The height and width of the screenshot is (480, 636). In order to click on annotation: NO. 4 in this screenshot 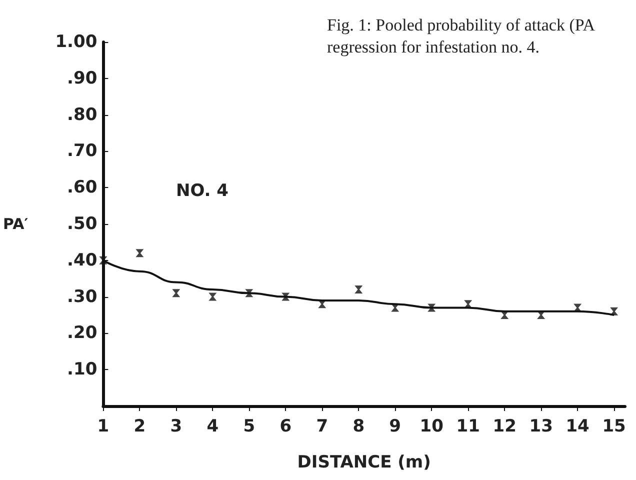, I will do `click(202, 191)`.